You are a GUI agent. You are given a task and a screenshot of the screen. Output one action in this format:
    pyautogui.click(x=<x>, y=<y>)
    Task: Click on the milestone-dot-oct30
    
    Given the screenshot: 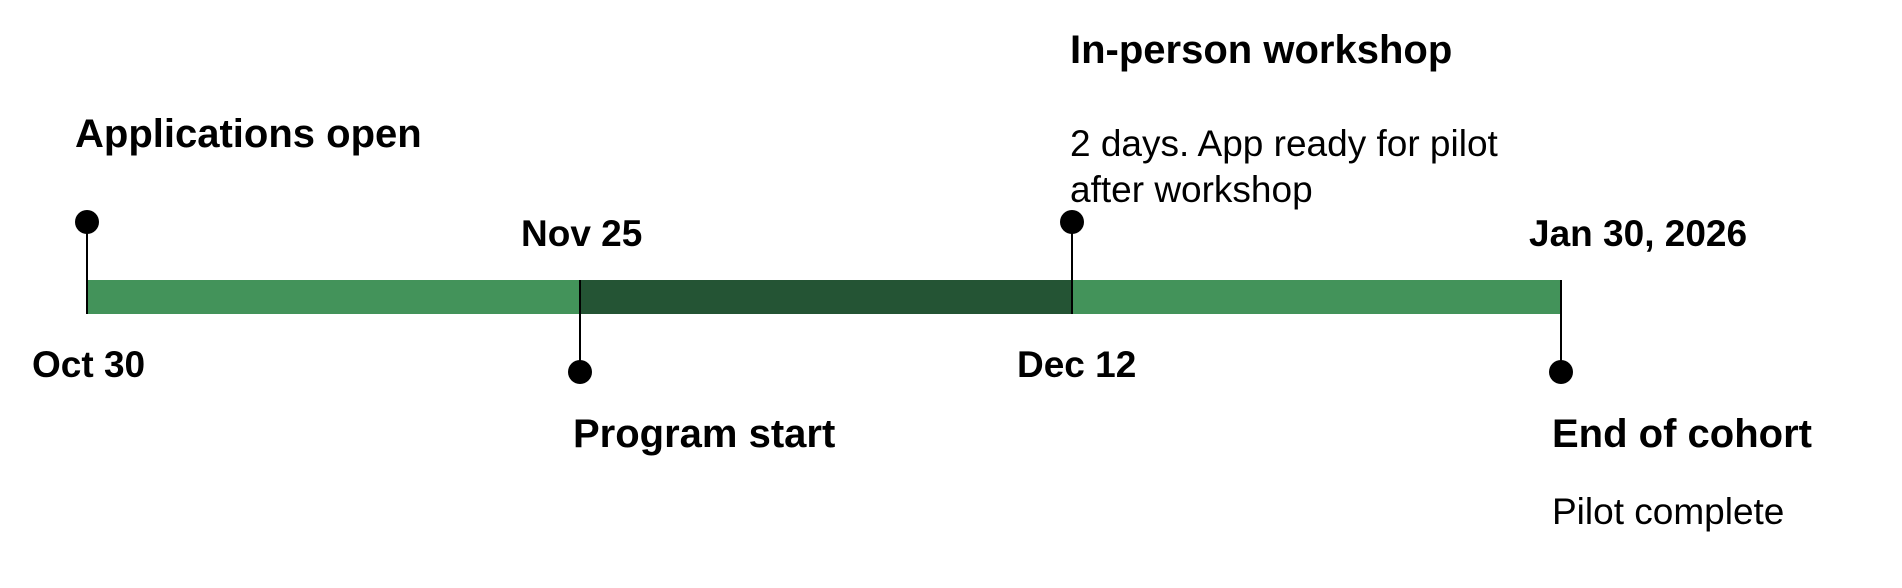 What is the action you would take?
    pyautogui.click(x=87, y=222)
    